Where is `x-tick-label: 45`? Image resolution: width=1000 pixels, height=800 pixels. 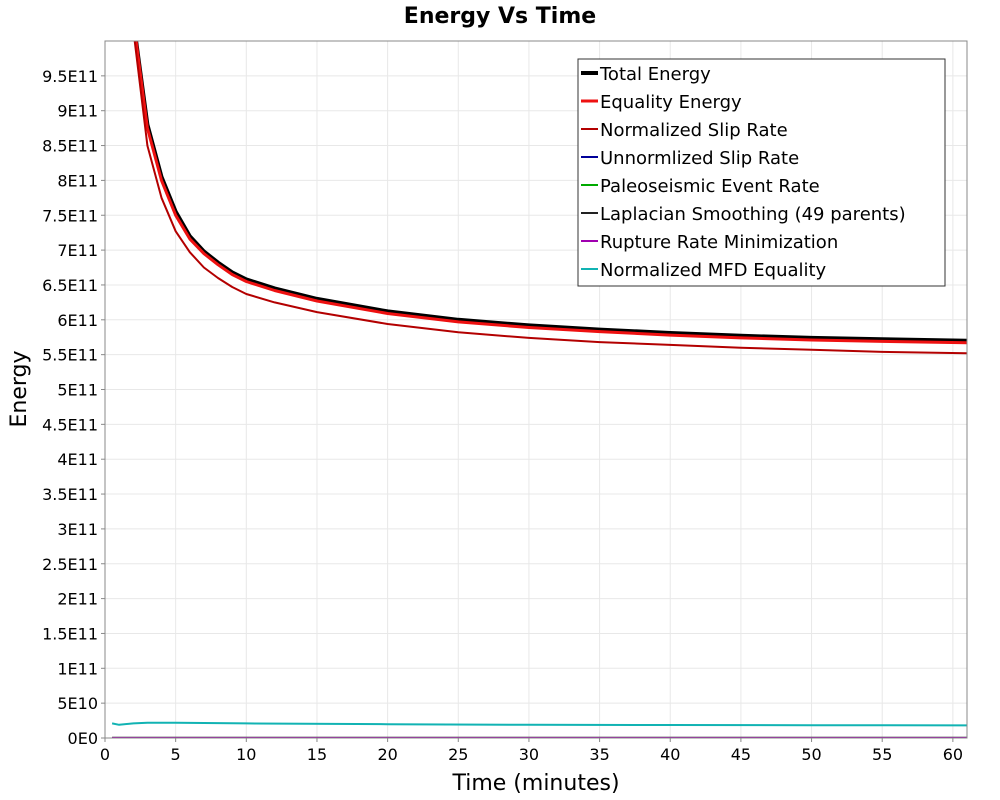 x-tick-label: 45 is located at coordinates (741, 754).